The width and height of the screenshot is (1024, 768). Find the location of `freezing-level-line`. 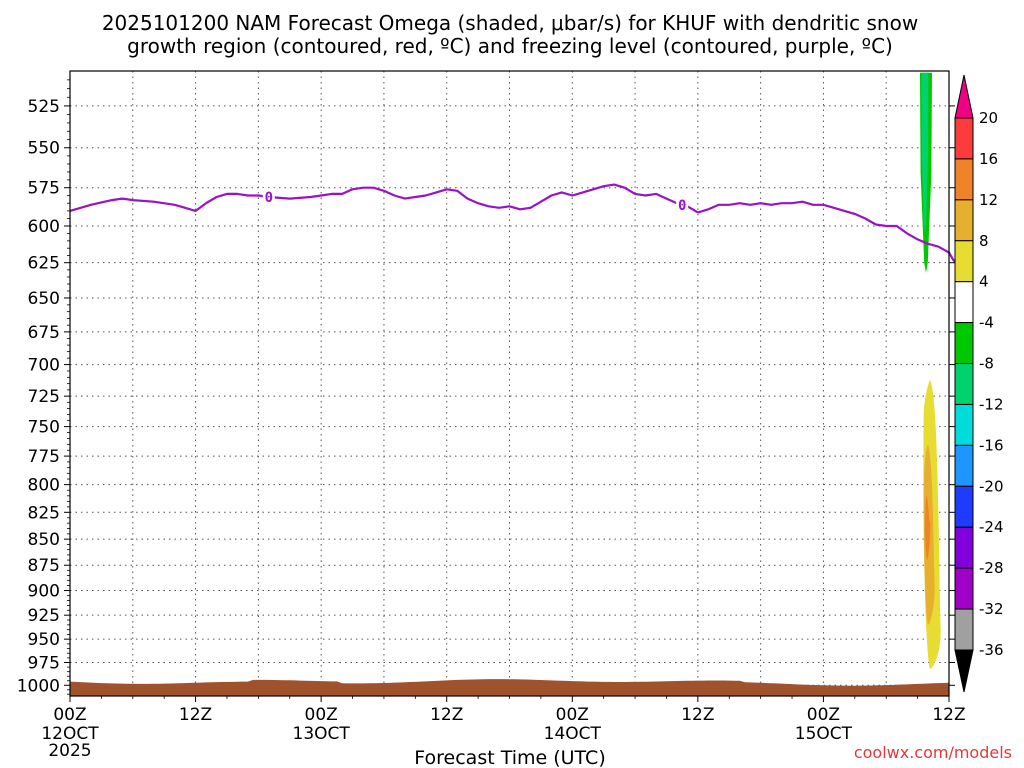

freezing-level-line is located at coordinates (514, 224).